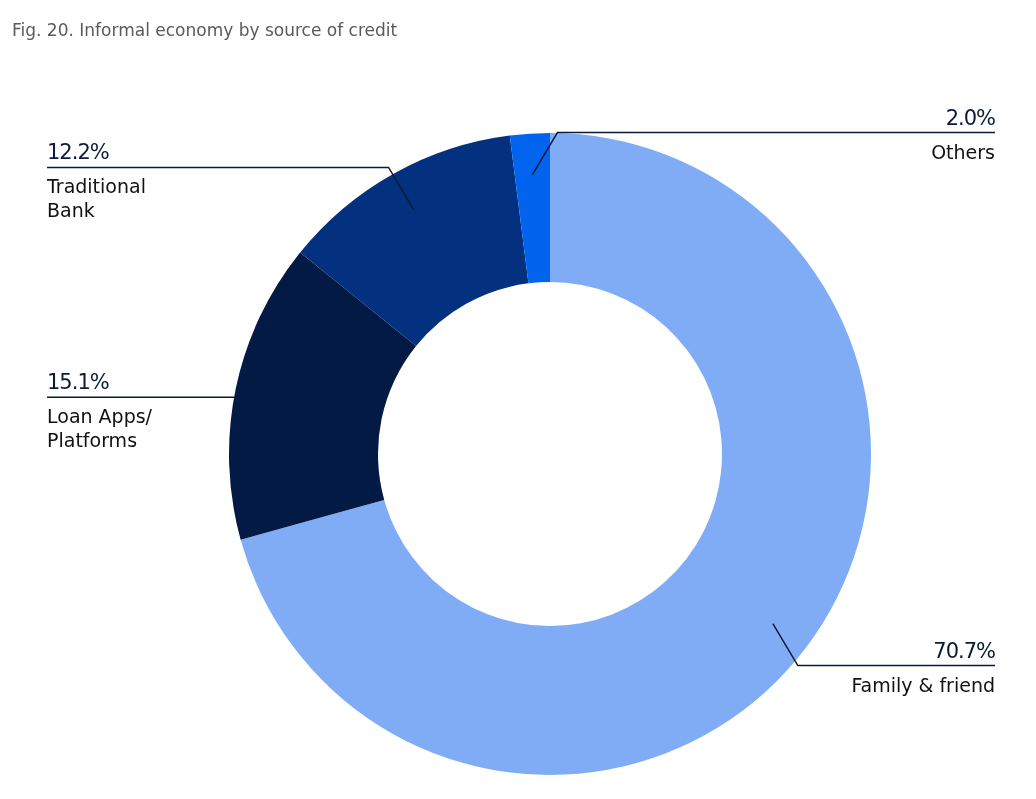 This screenshot has height=799, width=1036. Describe the element at coordinates (78, 382) in the screenshot. I see `data-label: 15.1%` at that location.